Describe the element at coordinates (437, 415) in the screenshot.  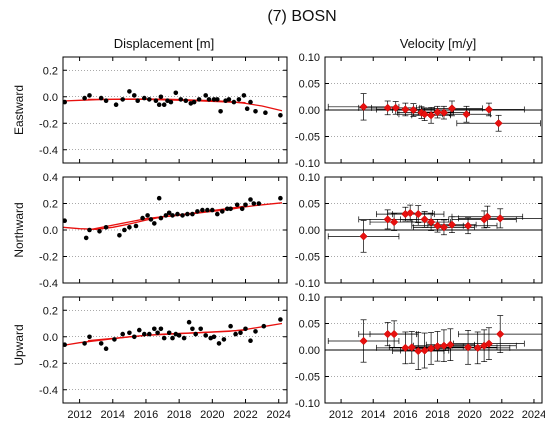
I see `x-tick-label: 2018` at that location.